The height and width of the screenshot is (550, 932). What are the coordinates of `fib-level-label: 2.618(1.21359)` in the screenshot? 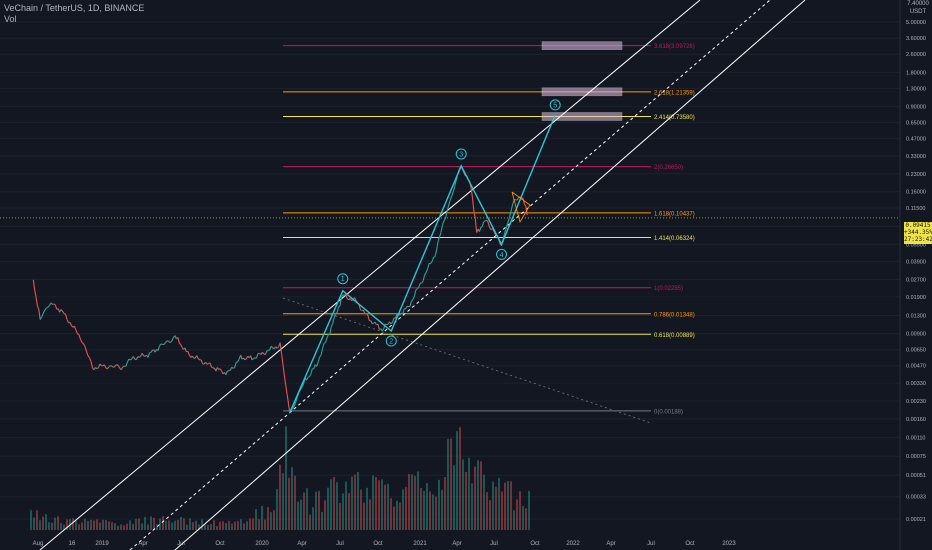 It's located at (674, 93).